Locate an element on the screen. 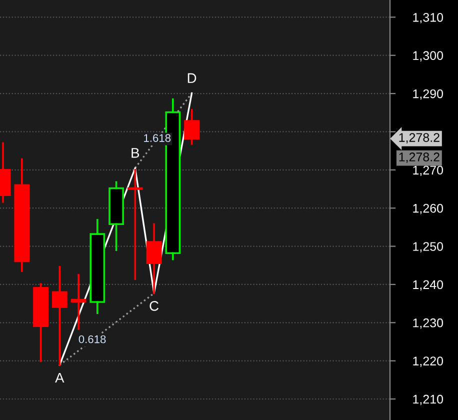 The height and width of the screenshot is (420, 458). y-tick-label: 1,290 is located at coordinates (428, 94).